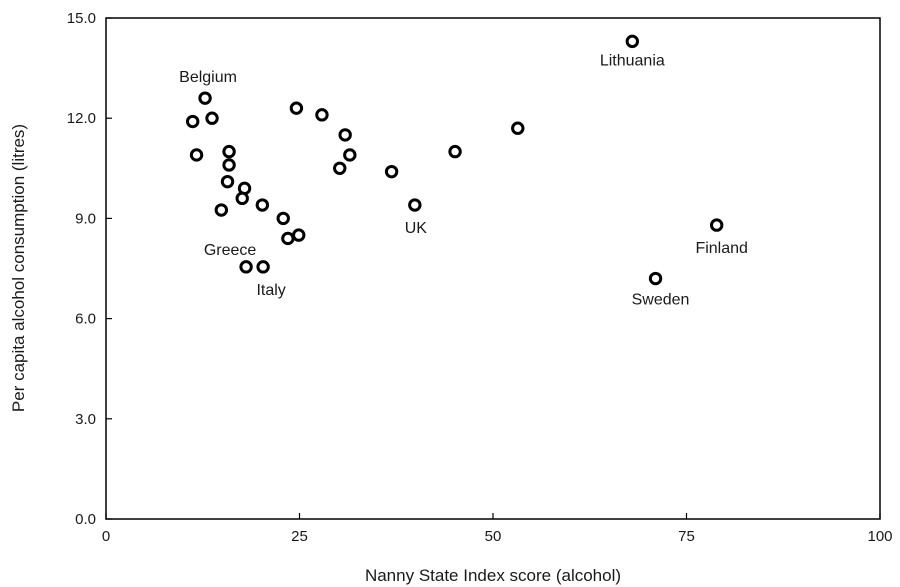  Describe the element at coordinates (85, 218) in the screenshot. I see `y-tick-label-3: 9.0` at that location.